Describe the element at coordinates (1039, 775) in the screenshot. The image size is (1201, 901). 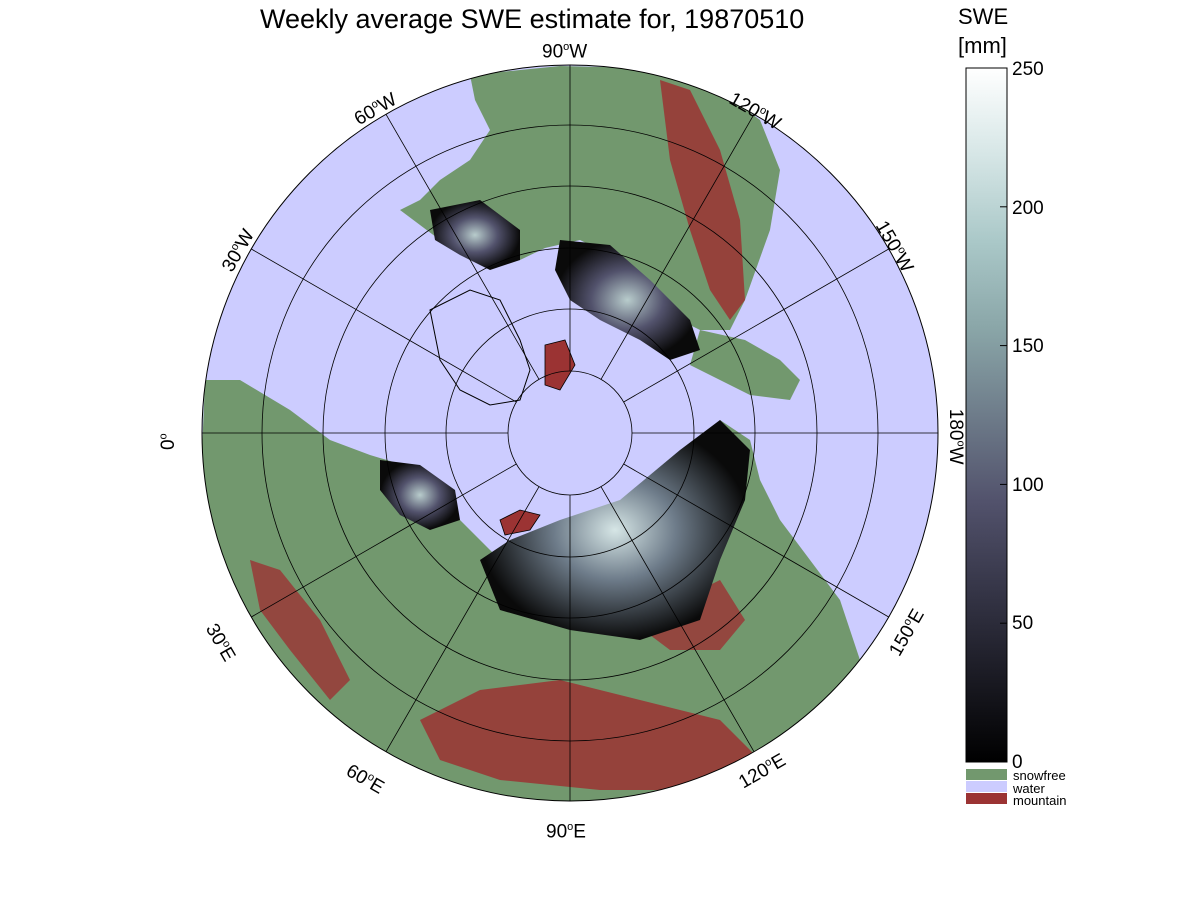
I see `legend-label-snowfree: snowfree` at that location.